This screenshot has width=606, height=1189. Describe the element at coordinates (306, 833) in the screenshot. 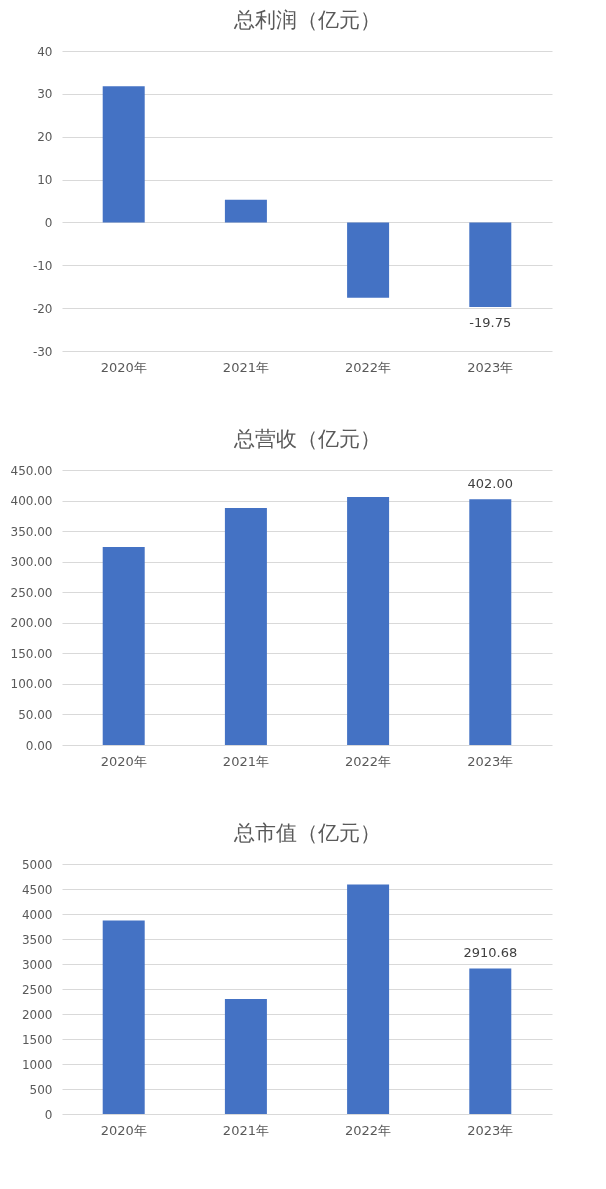

I see `chart-title: 总市值（亿元）` at that location.